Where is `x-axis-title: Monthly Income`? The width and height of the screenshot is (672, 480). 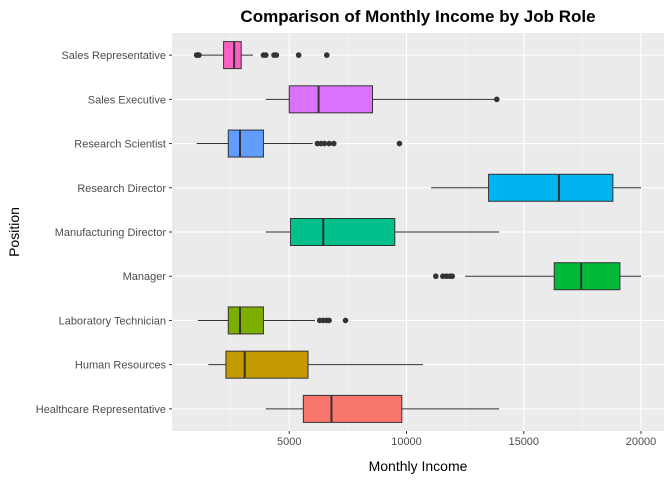
x-axis-title: Monthly Income is located at coordinates (418, 466).